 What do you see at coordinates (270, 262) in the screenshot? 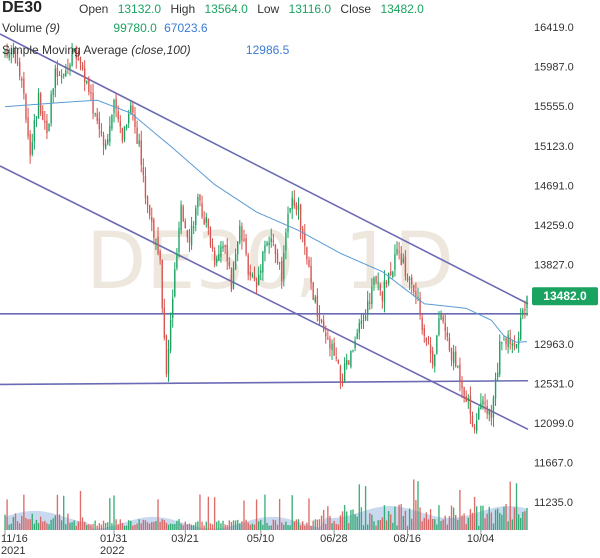
I see `watermark: DE30, 1D` at bounding box center [270, 262].